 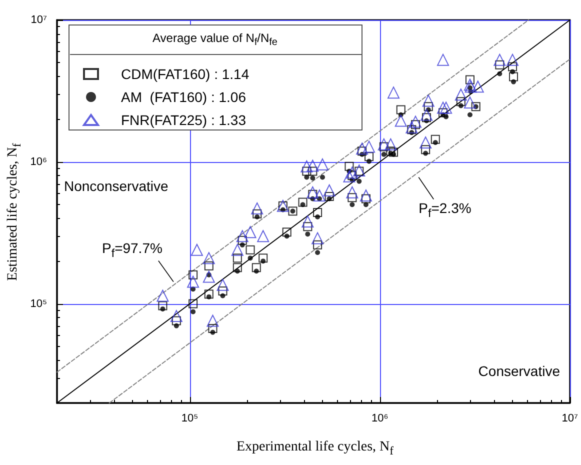 What do you see at coordinates (38, 162) in the screenshot?
I see `y-tick-label: 10⁶` at bounding box center [38, 162].